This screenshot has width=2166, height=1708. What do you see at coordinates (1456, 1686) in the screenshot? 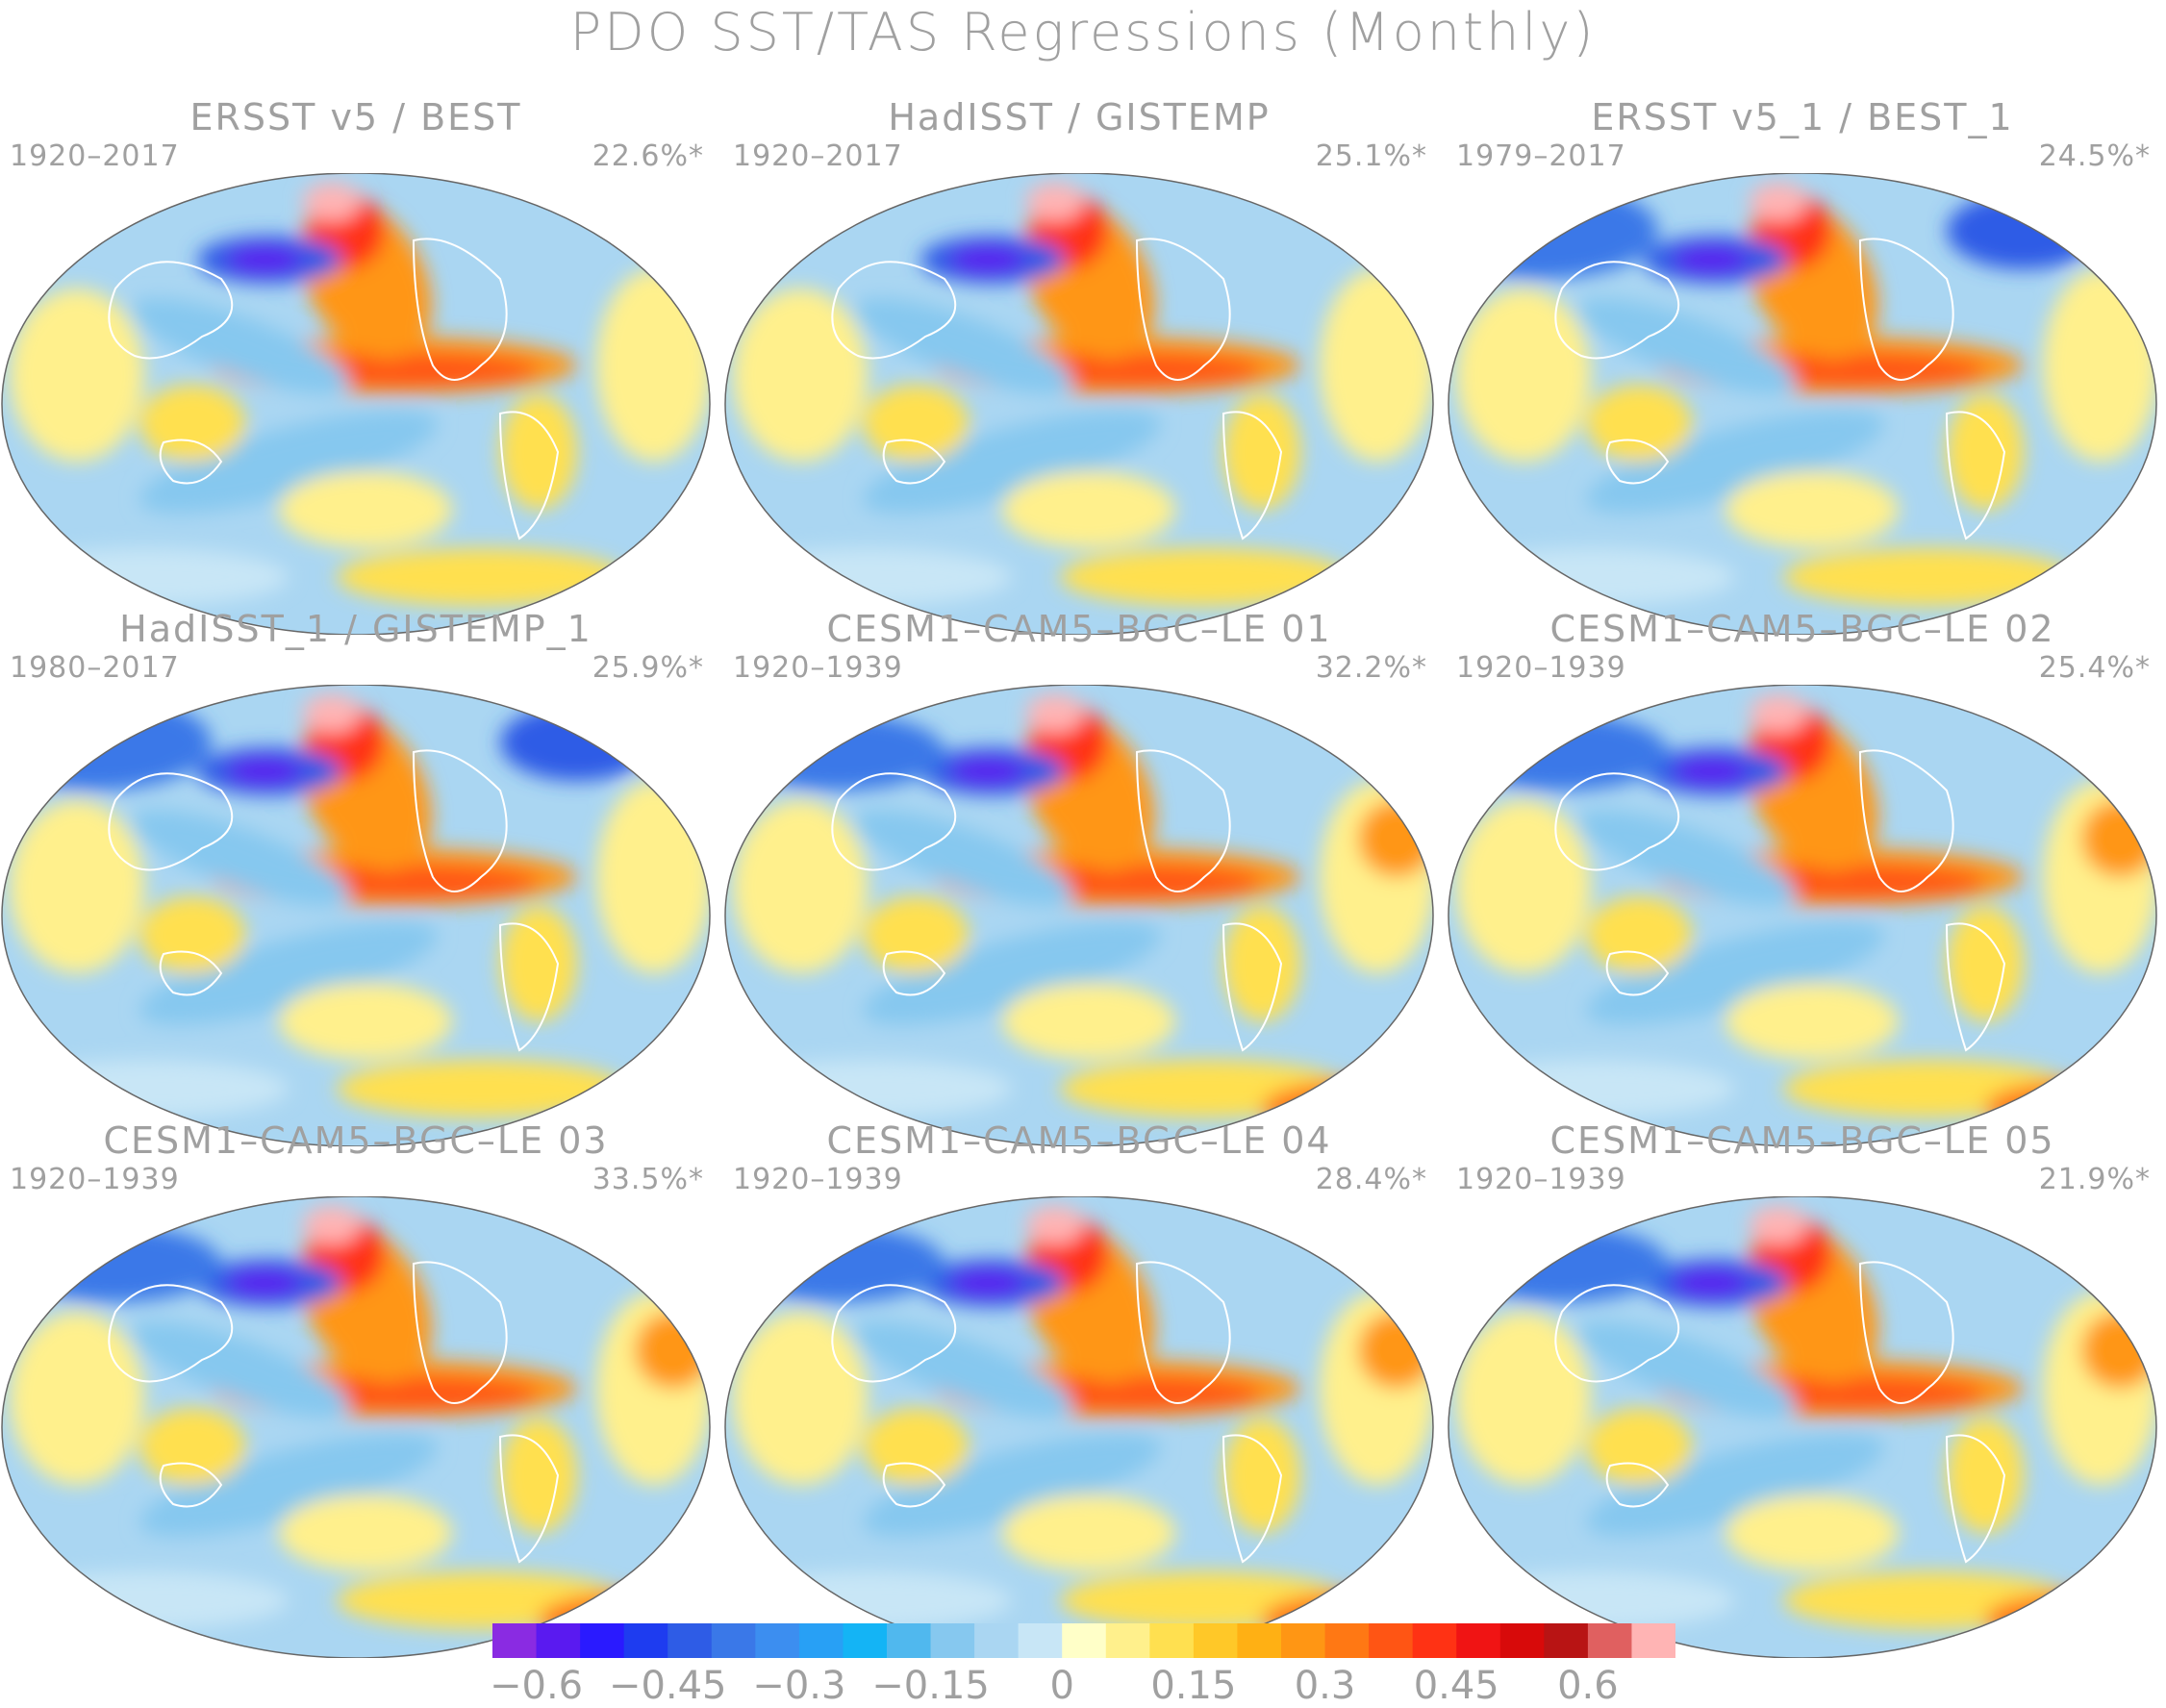
I see `colorbar-tick-label: 0.45` at bounding box center [1456, 1686].